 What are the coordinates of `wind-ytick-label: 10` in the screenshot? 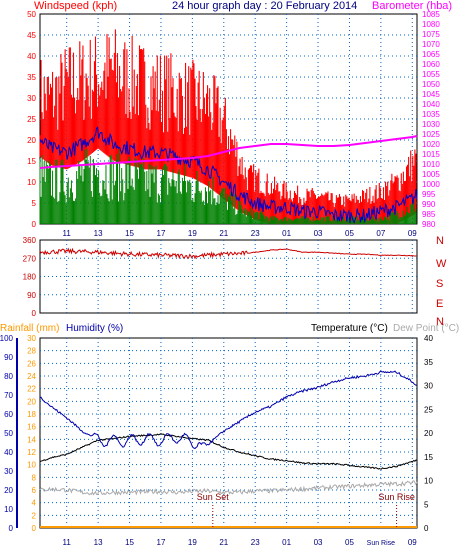 It's located at (31, 182).